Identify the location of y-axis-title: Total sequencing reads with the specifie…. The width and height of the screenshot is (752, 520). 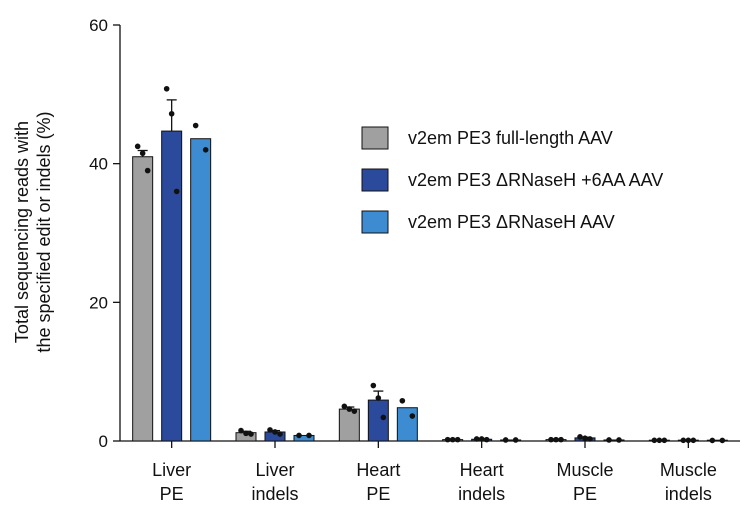
(33, 231).